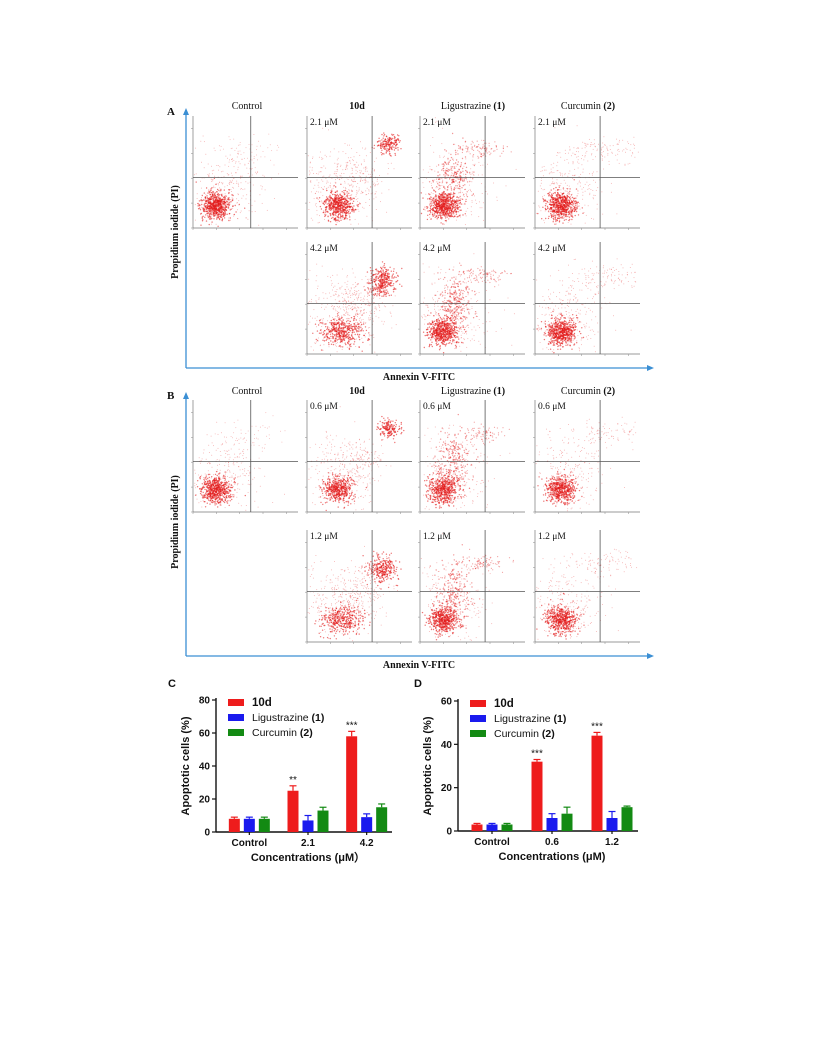 The image size is (816, 1061). What do you see at coordinates (355, 306) in the screenshot?
I see `plot-dots` at bounding box center [355, 306].